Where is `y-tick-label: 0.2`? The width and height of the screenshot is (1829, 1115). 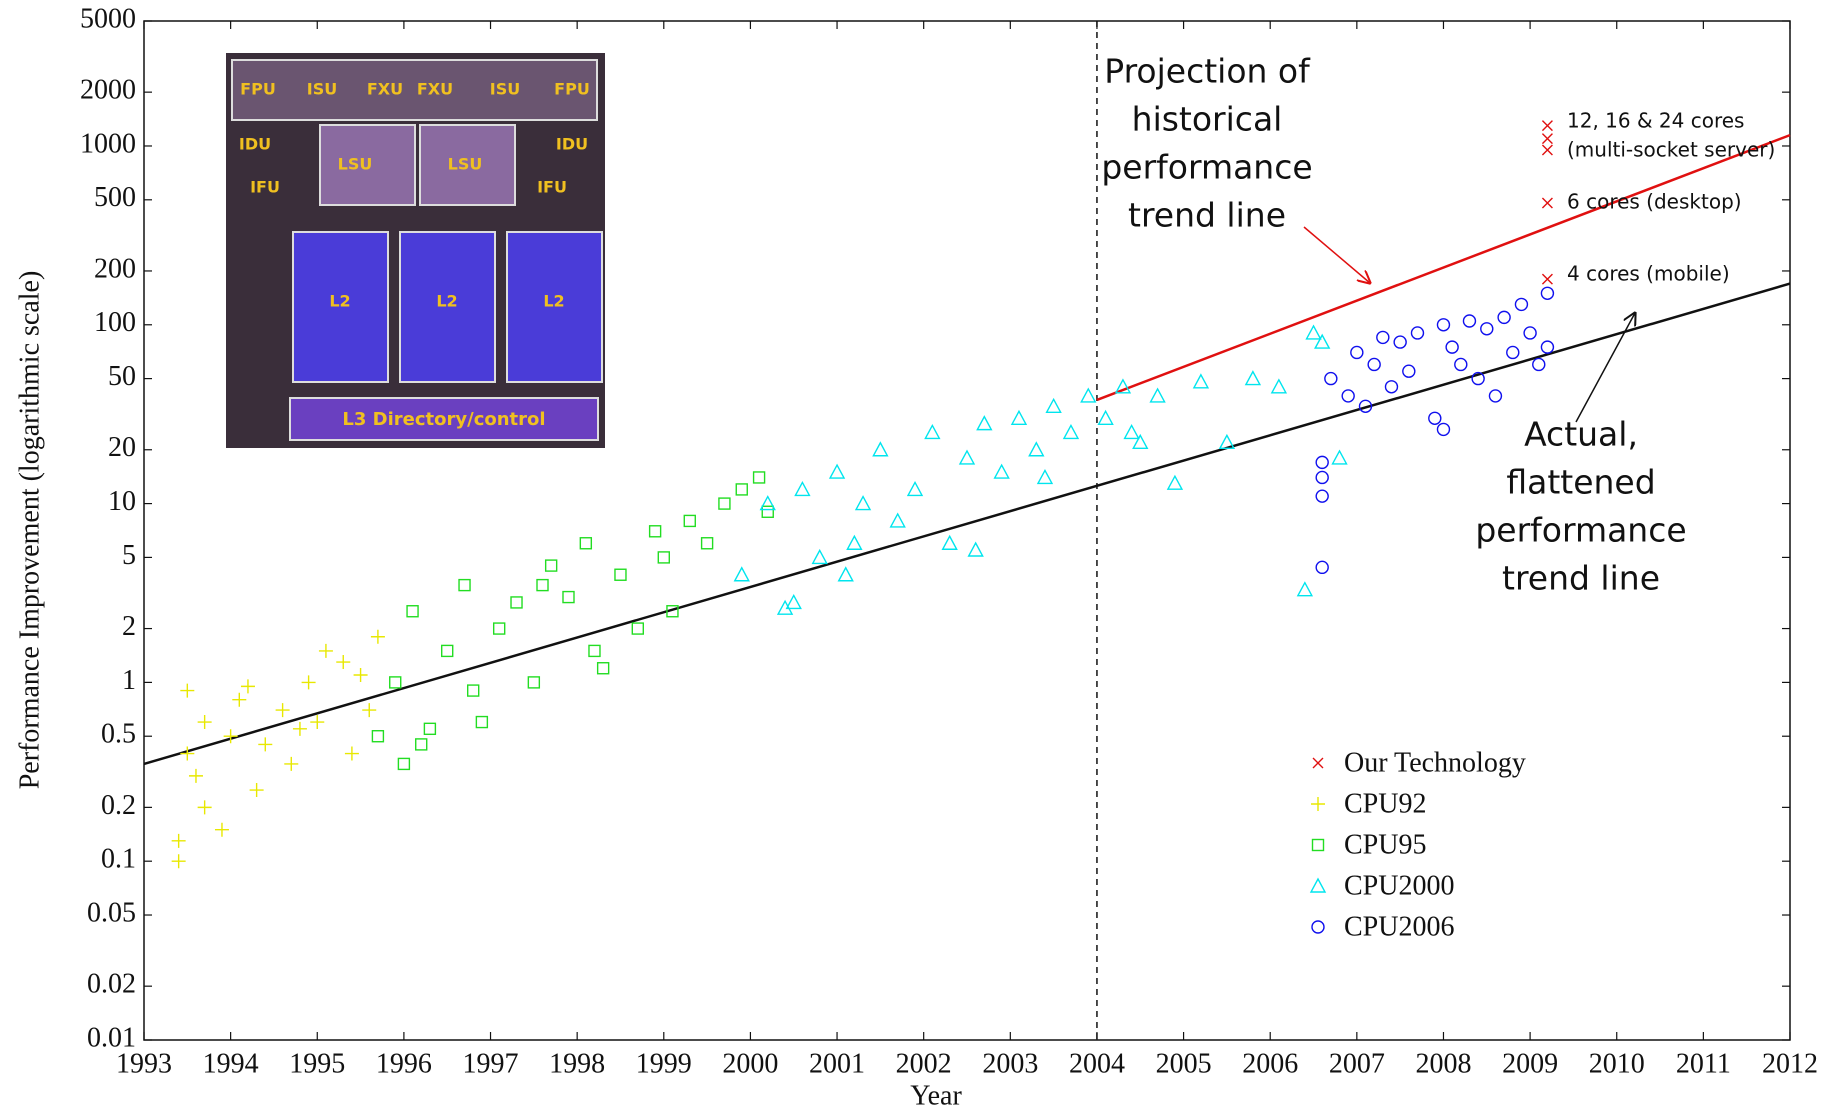
y-tick-label: 0.2 is located at coordinates (118, 805).